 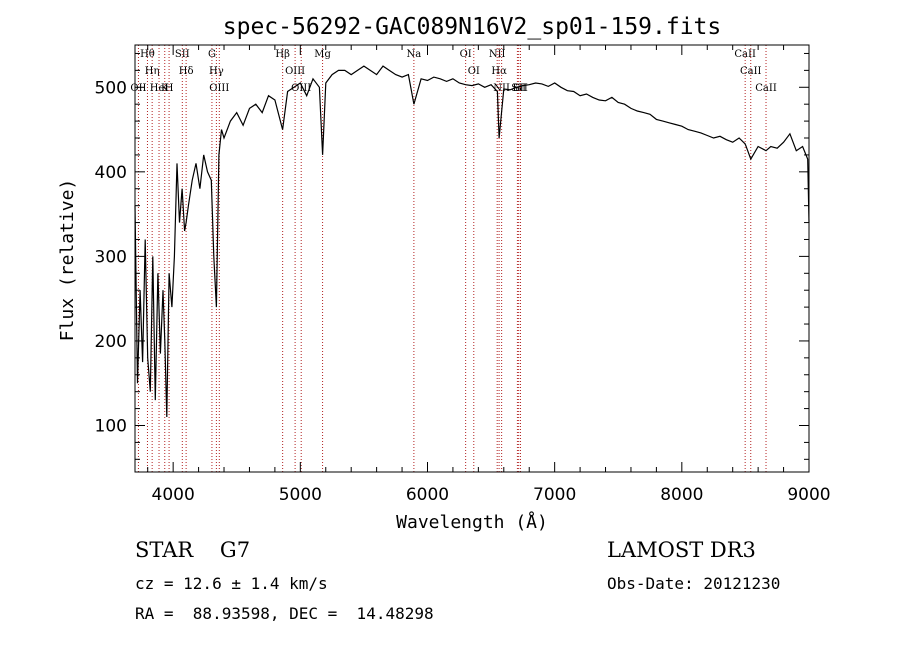 I want to click on line-label-15: Na, so click(x=414, y=54).